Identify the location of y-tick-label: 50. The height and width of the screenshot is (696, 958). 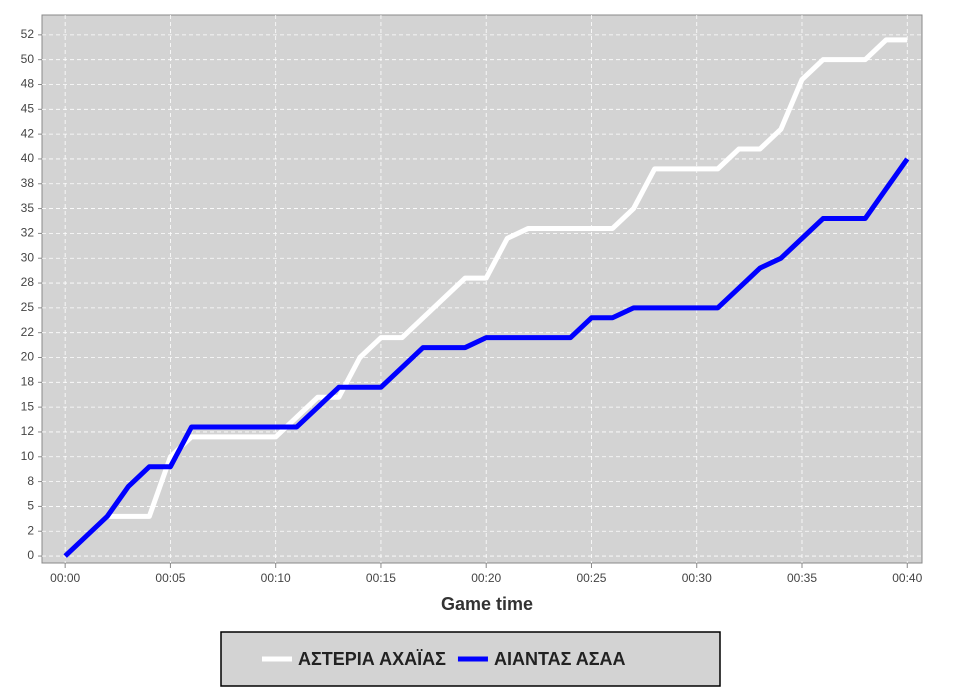
(28, 59).